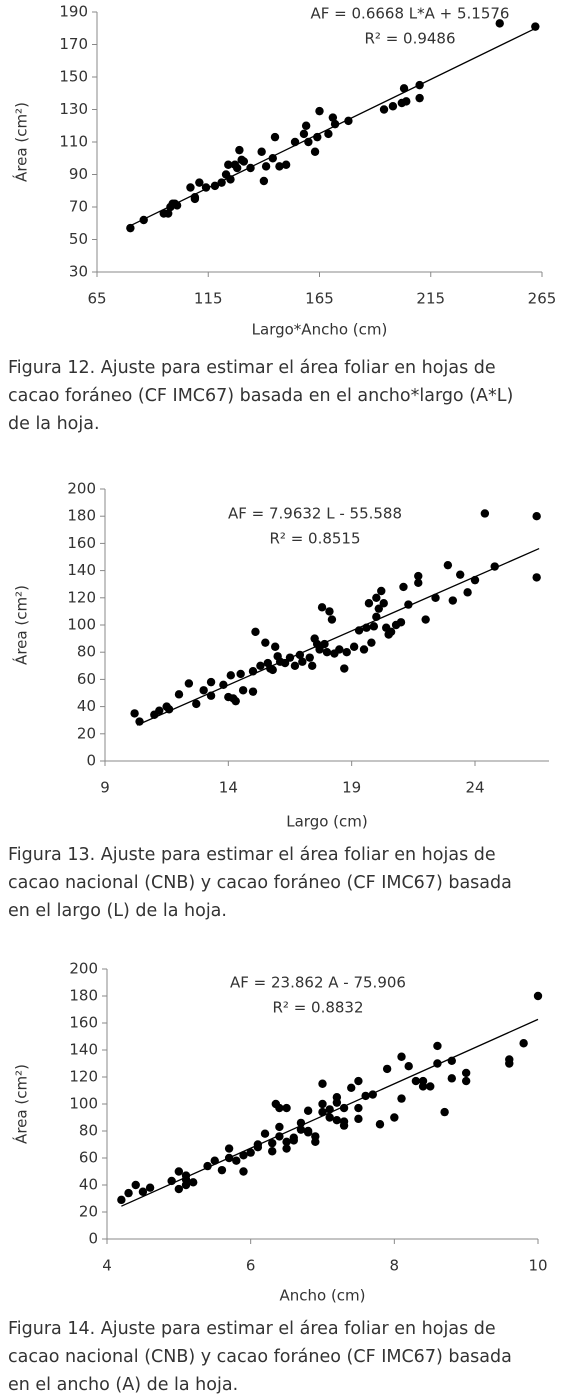 The width and height of the screenshot is (561, 1400). Describe the element at coordinates (107, 1266) in the screenshot. I see `x-tick-label: 4` at that location.